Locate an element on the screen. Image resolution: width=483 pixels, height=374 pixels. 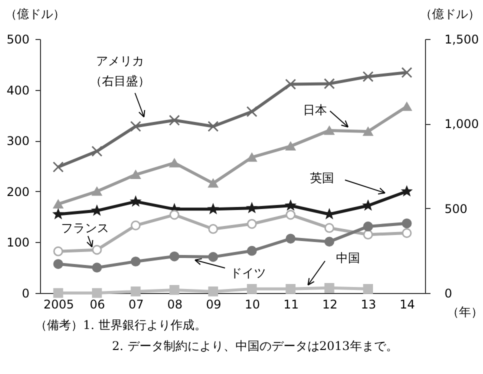
text: アメリカ（右目盛） is located at coordinates (120, 71).